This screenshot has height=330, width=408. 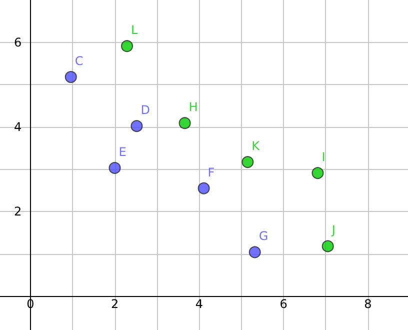 I want to click on data-label: J, so click(x=333, y=230).